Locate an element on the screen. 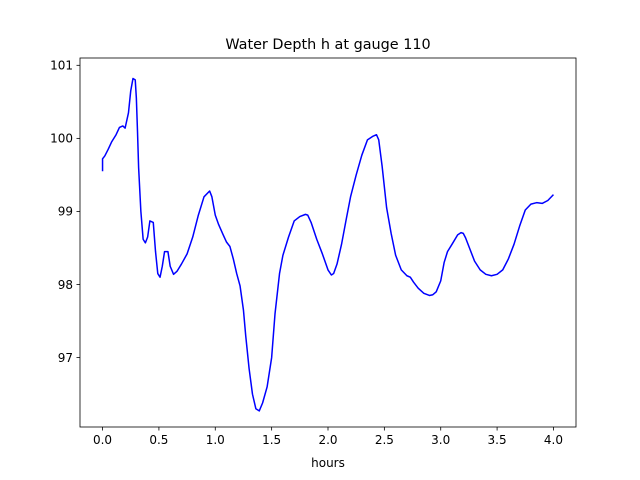 This screenshot has height=480, width=640. x-tick-label: 2.0 is located at coordinates (327, 440).